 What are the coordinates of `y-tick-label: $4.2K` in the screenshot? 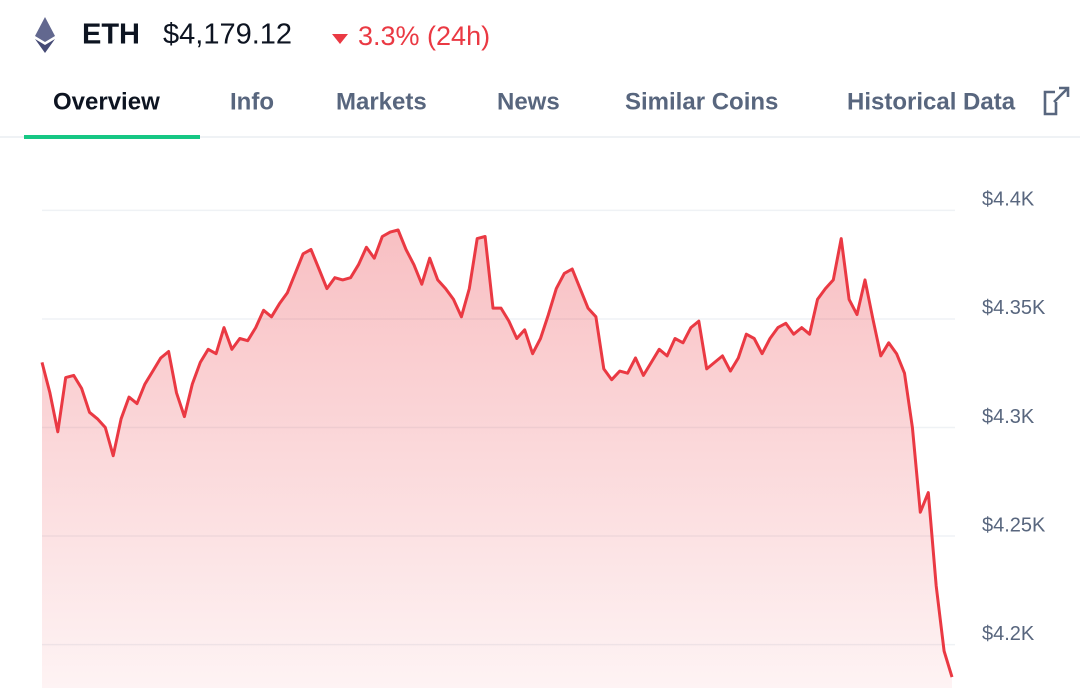 It's located at (1008, 634).